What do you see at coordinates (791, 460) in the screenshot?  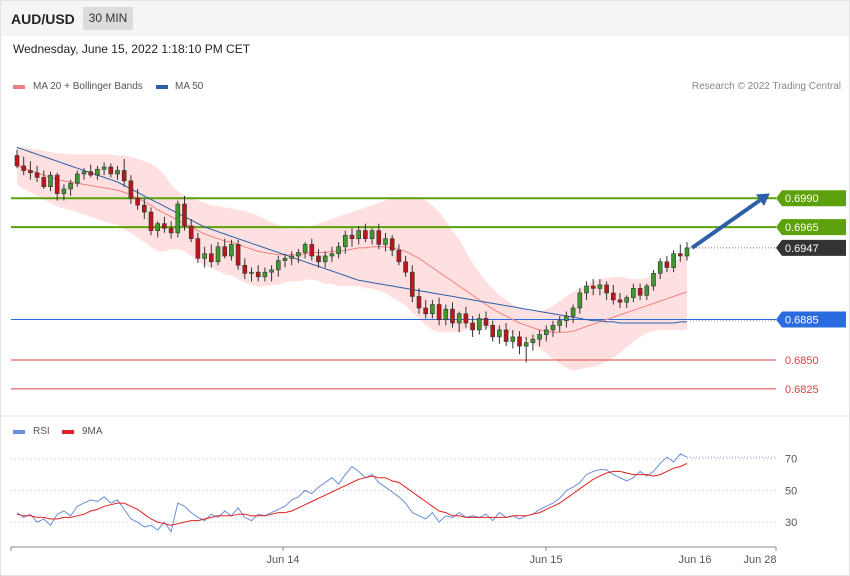 I see `rsi-tick-label: 70` at bounding box center [791, 460].